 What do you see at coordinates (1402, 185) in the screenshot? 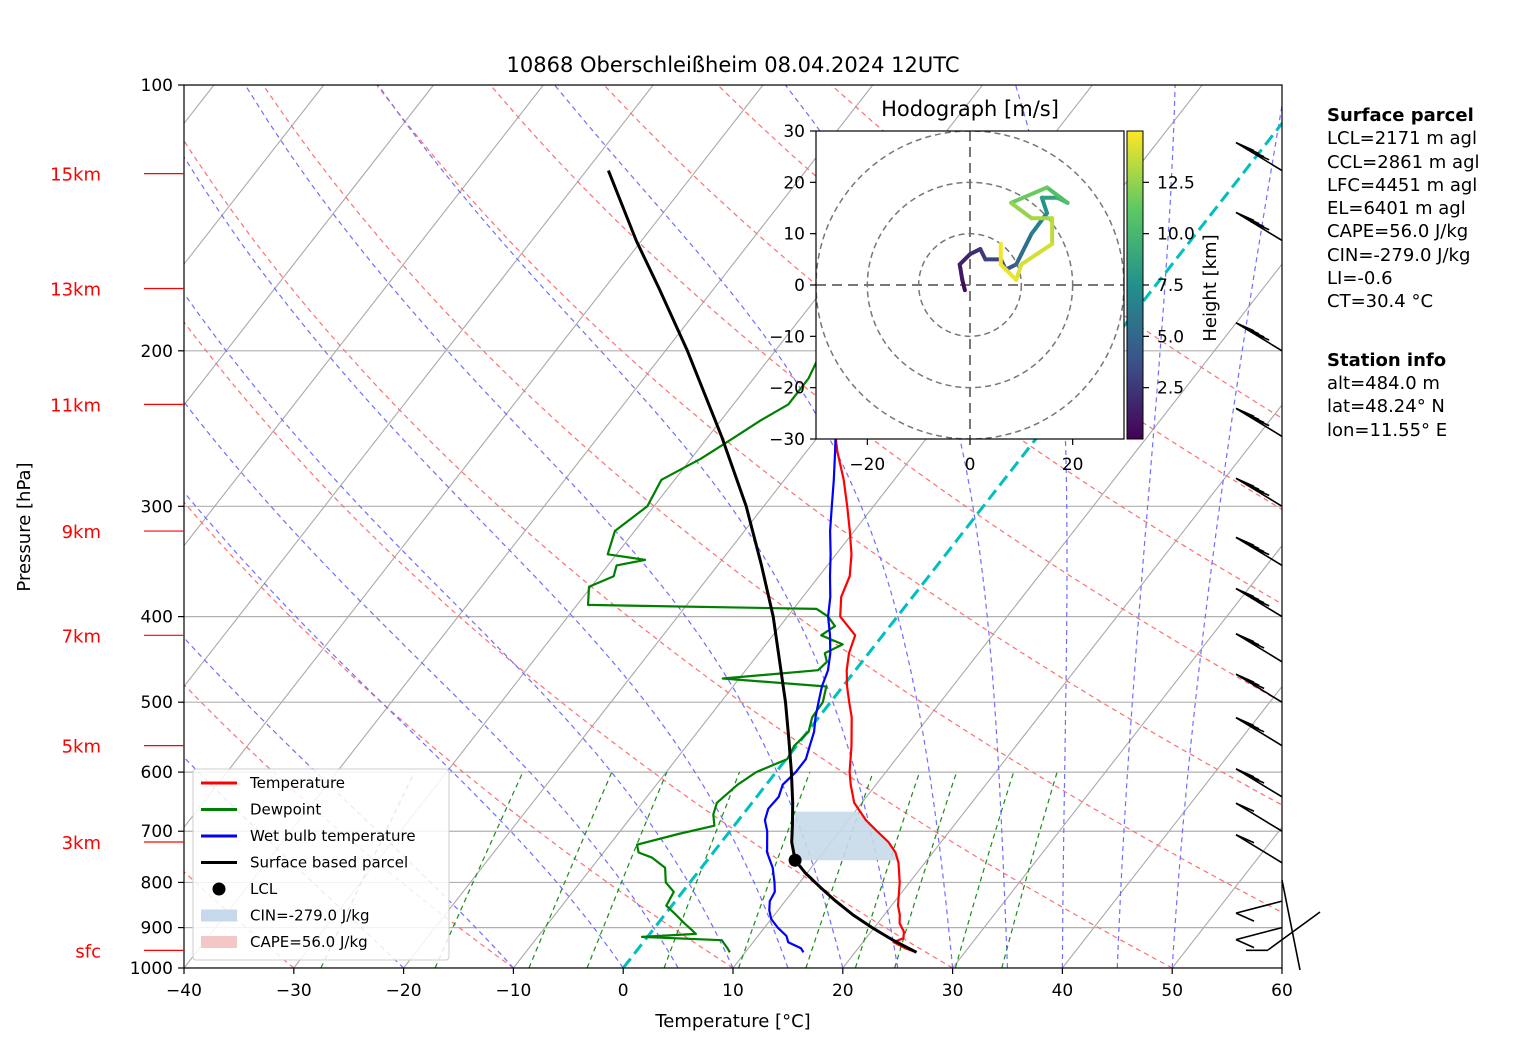
I see `info-line: LFC=4451 m agl` at bounding box center [1402, 185].